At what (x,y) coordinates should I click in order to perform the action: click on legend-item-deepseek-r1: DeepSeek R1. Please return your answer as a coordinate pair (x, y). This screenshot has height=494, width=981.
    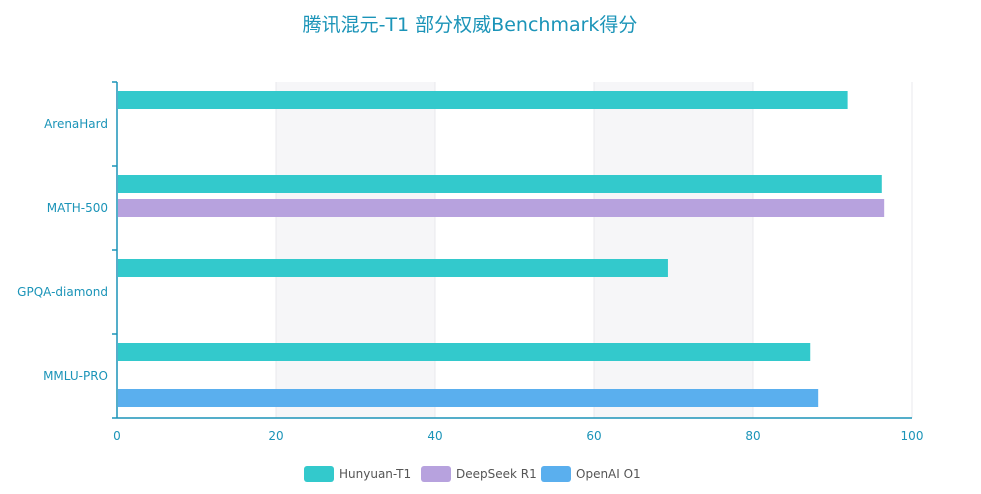
    Looking at the image, I should click on (479, 474).